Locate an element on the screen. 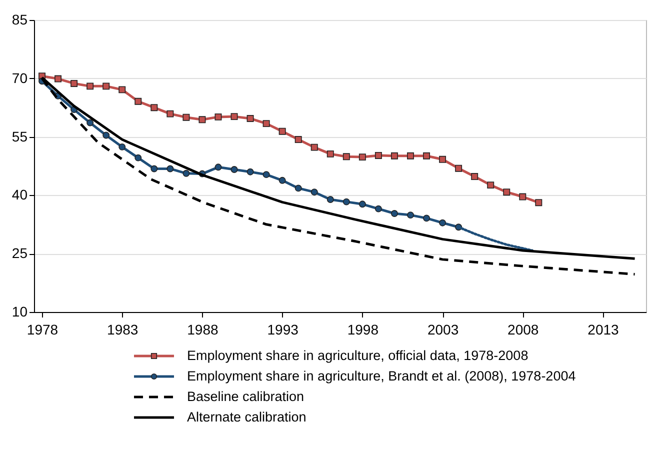 This screenshot has width=667, height=453. x-tick-label: 2003 is located at coordinates (443, 330).